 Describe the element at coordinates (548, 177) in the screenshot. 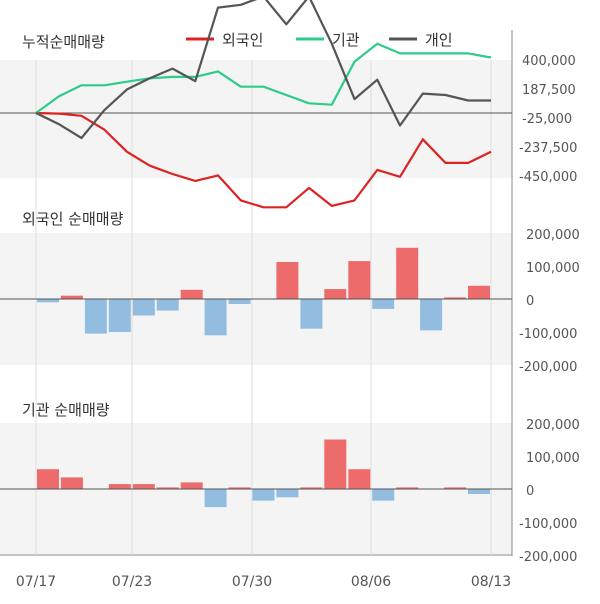

I see `panel-1-ytick: -450,000` at that location.